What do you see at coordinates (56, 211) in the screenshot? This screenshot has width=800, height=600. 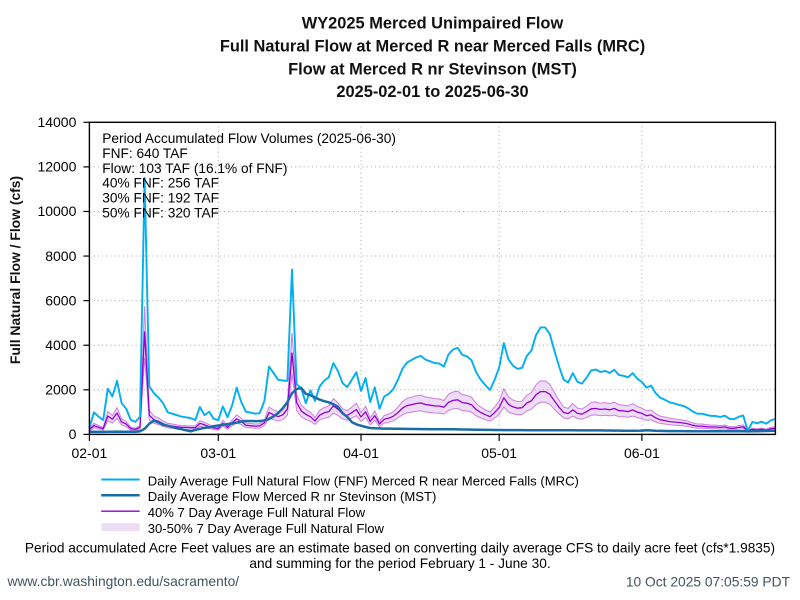 I see `svg-text: 10000` at bounding box center [56, 211].